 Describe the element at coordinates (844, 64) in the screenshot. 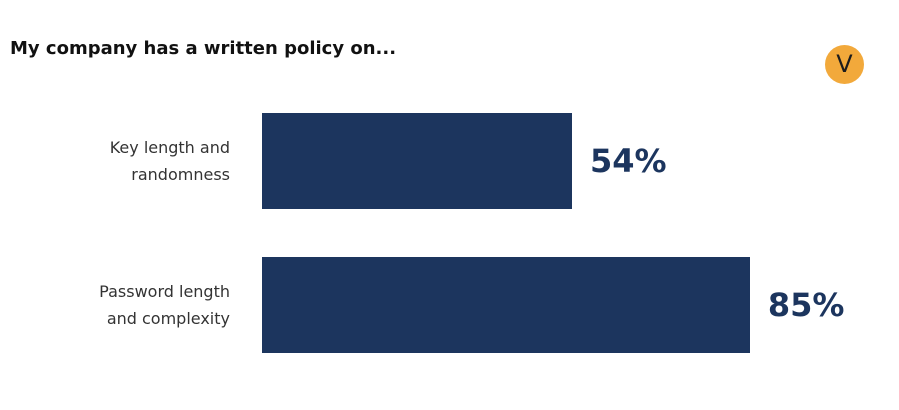

I see `logo: V` at that location.